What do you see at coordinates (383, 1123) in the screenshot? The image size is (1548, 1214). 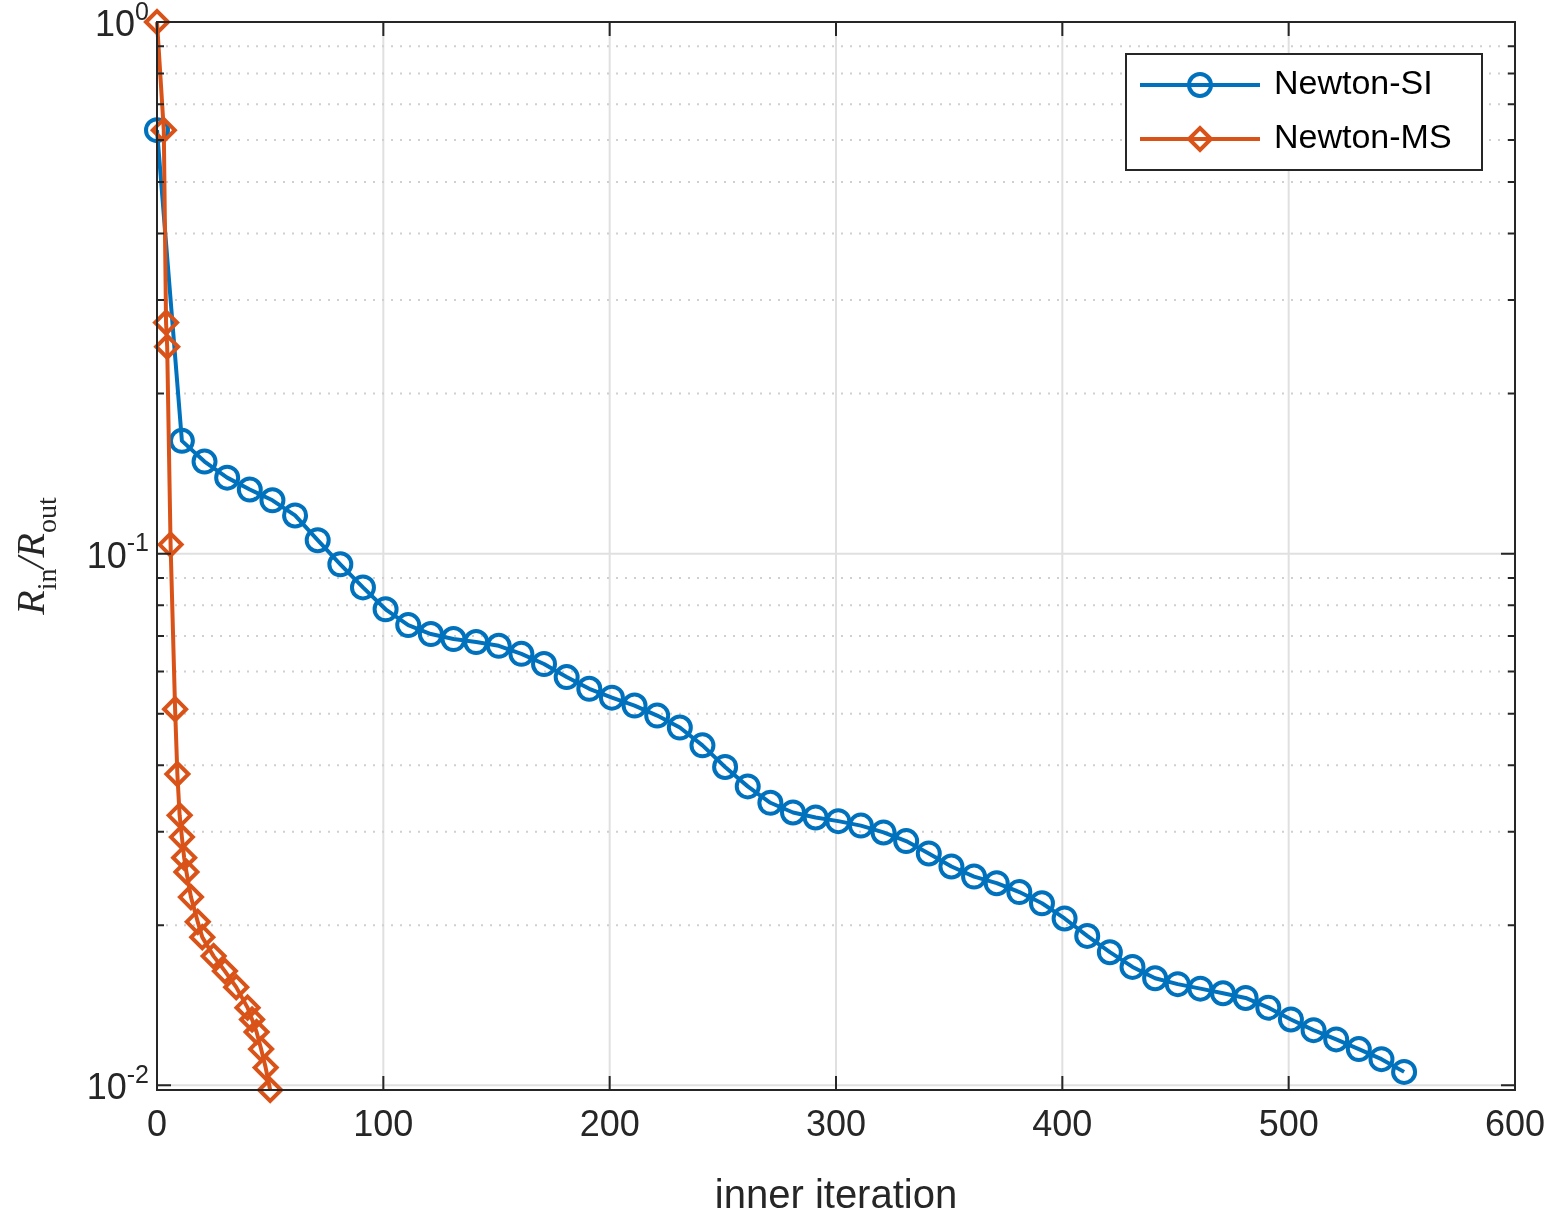 I see `x-tick-label: 100` at bounding box center [383, 1123].